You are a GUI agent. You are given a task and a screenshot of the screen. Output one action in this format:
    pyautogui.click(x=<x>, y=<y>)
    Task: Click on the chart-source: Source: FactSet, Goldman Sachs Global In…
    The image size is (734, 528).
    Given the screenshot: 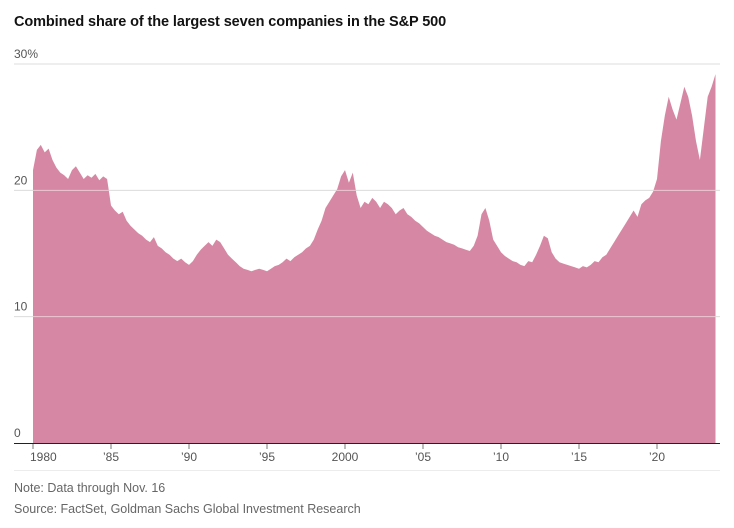 What is the action you would take?
    pyautogui.click(x=187, y=508)
    